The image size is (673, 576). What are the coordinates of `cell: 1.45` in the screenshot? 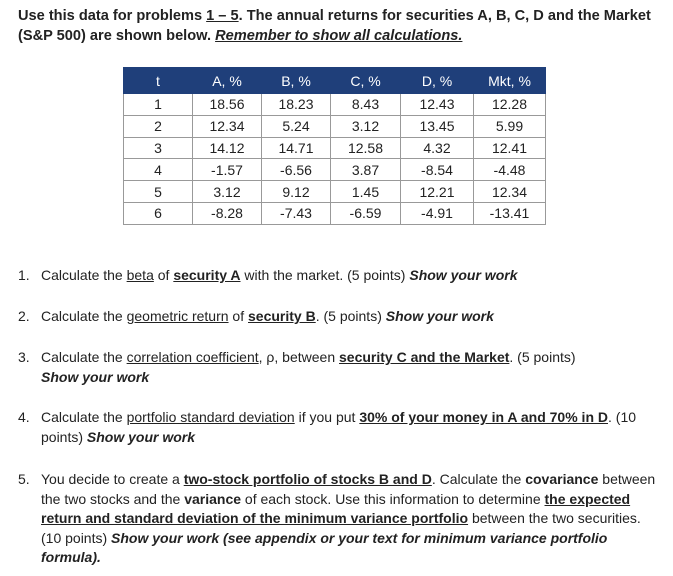 It's located at (365, 191).